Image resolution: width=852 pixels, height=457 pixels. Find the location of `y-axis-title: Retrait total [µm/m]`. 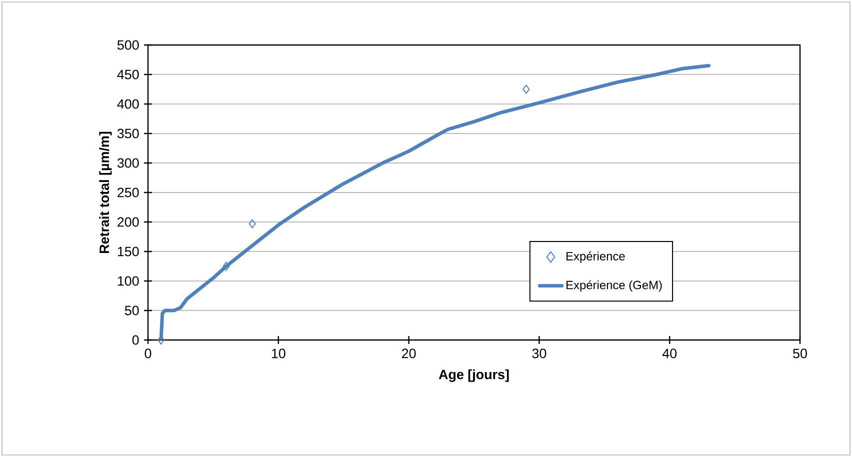

y-axis-title: Retrait total [µm/m] is located at coordinates (105, 193).